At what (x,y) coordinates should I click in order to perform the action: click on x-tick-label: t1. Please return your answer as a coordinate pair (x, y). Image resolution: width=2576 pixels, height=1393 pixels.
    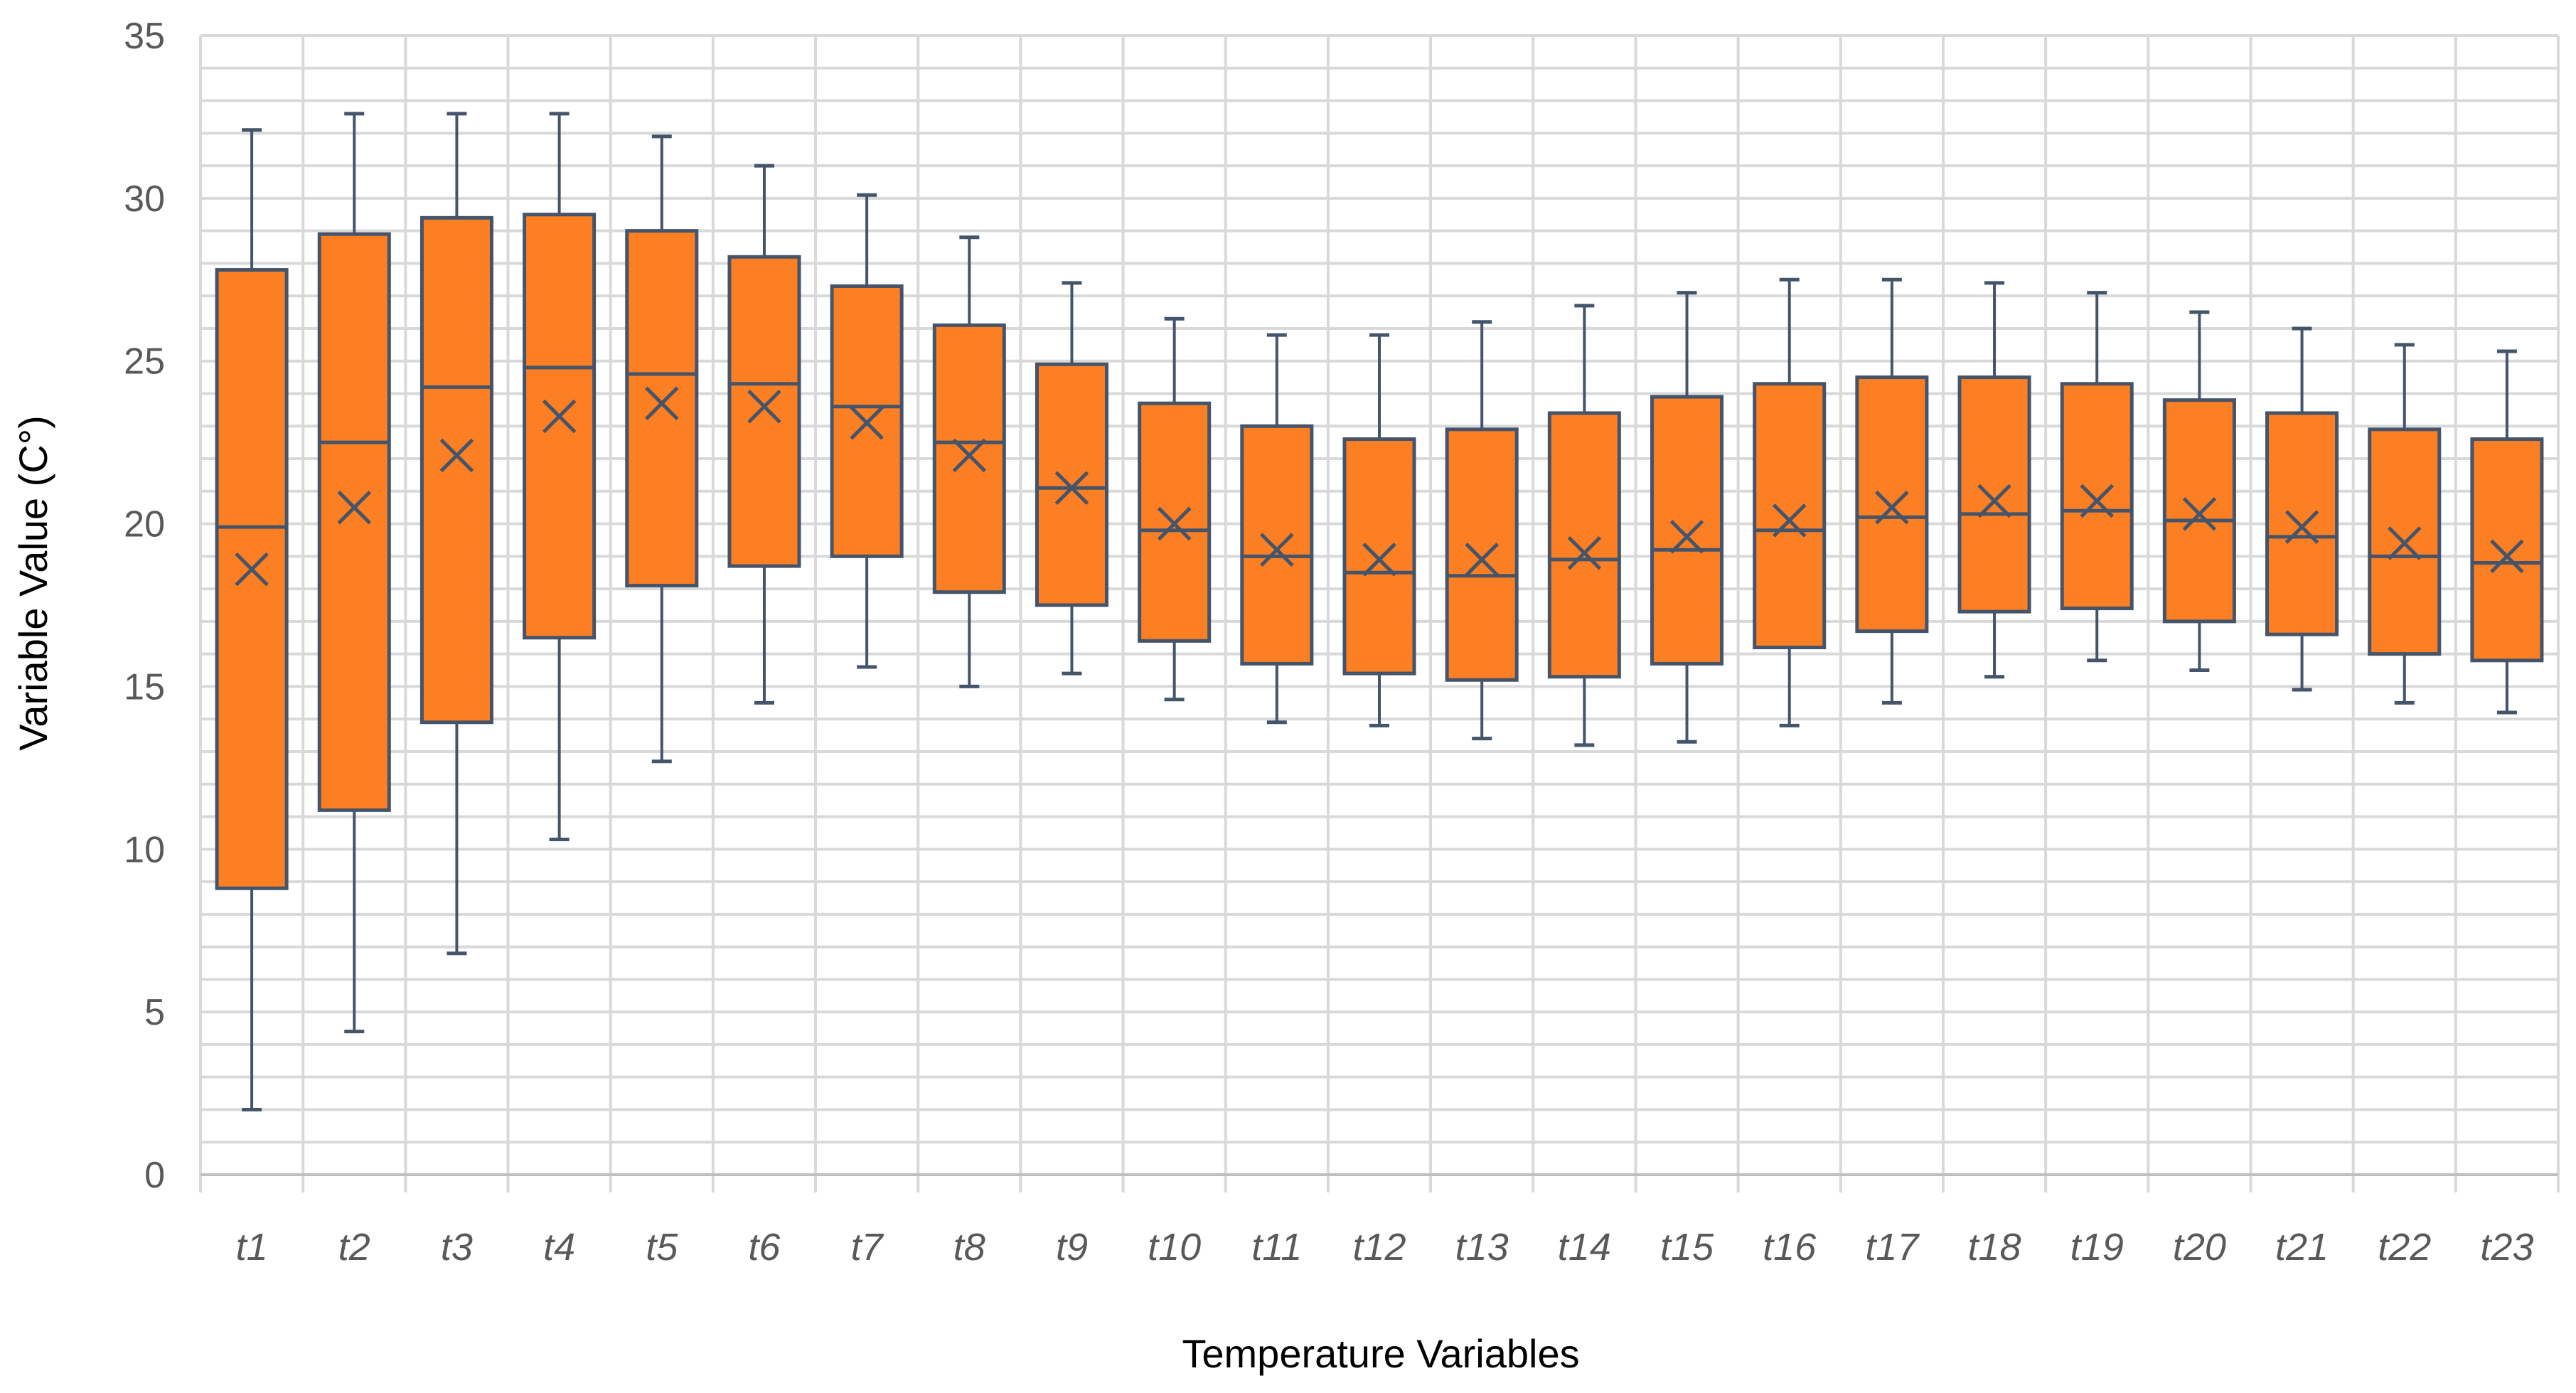
    Looking at the image, I should click on (252, 1247).